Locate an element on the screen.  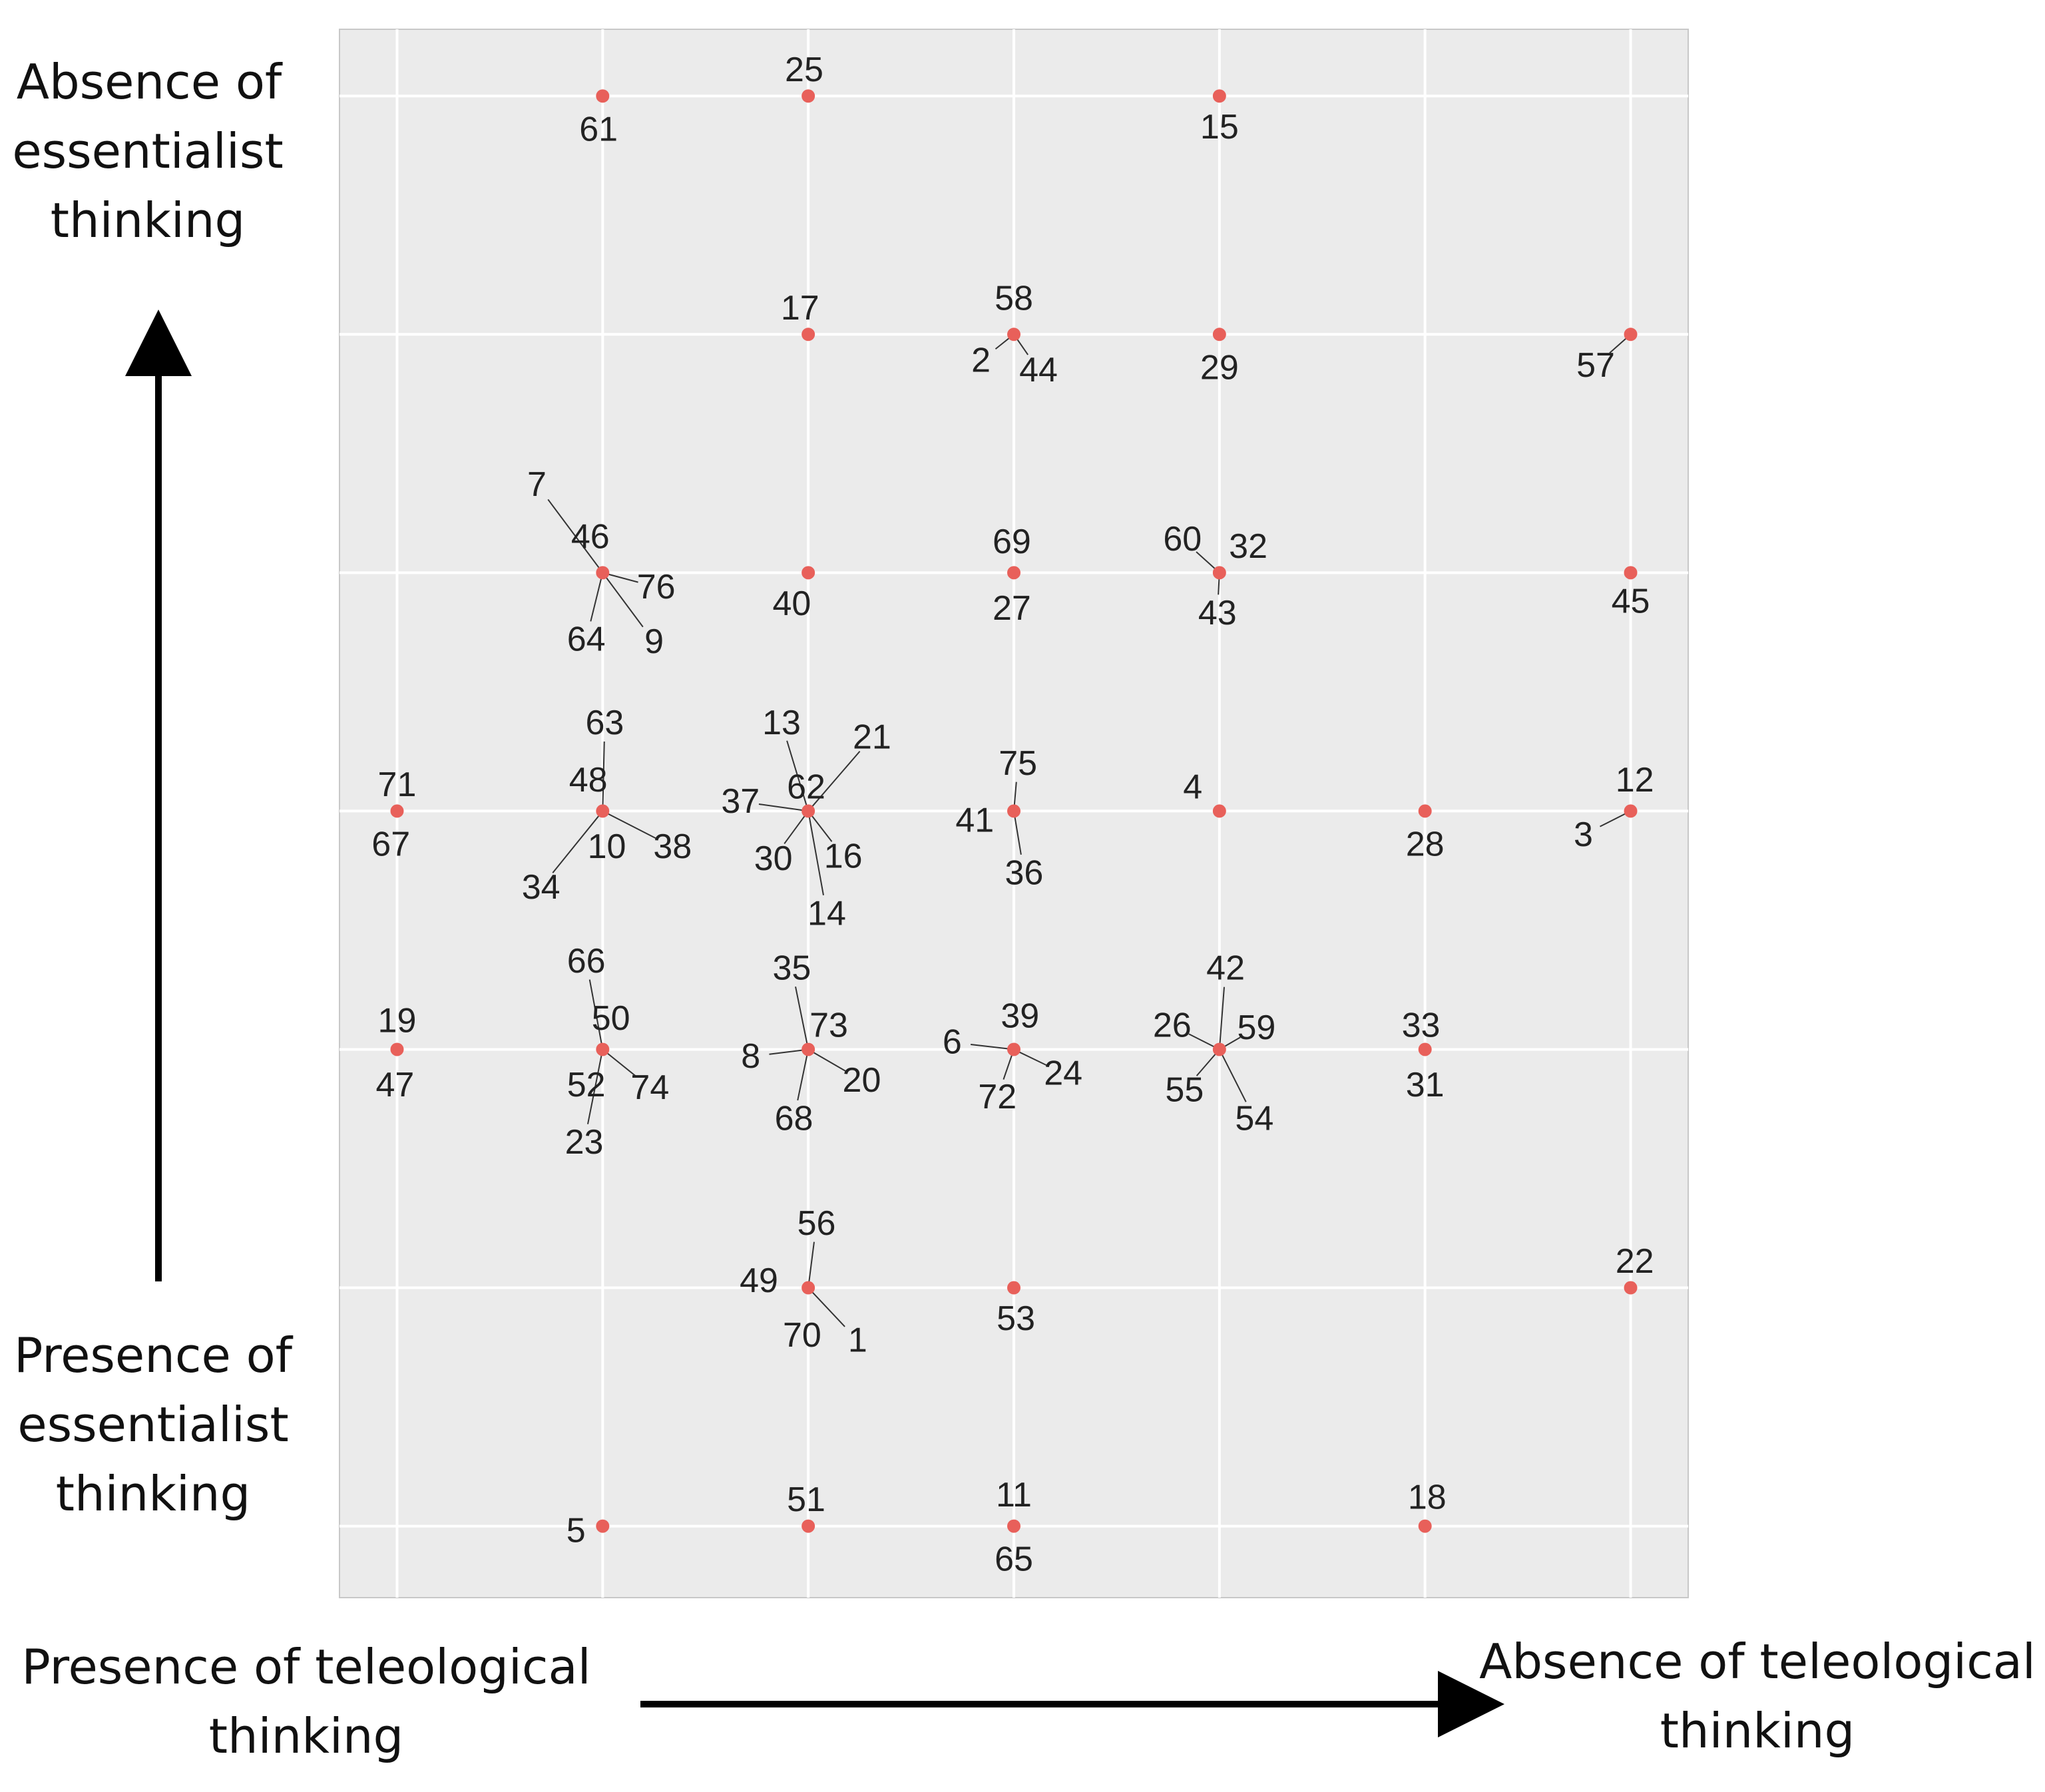
point-label-19: 19 is located at coordinates (397, 1021).